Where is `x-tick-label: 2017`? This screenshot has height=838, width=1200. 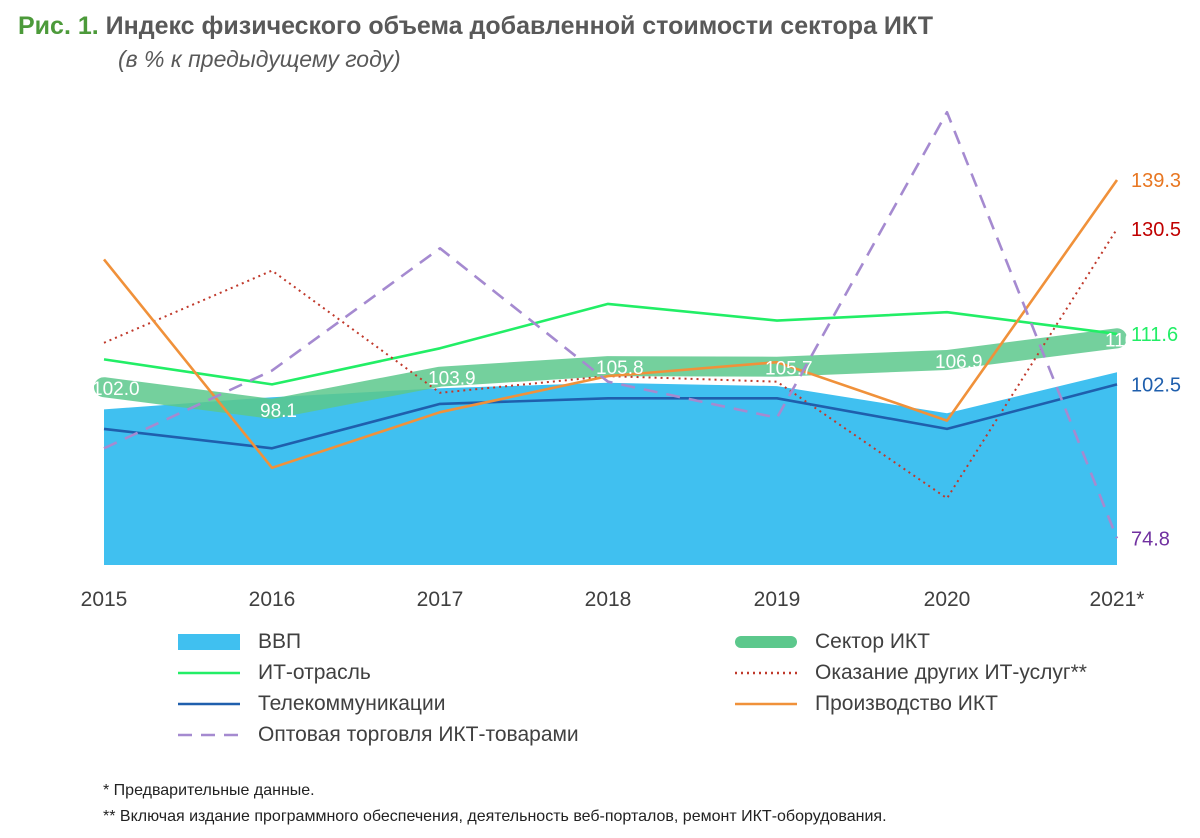
x-tick-label: 2017 is located at coordinates (440, 599).